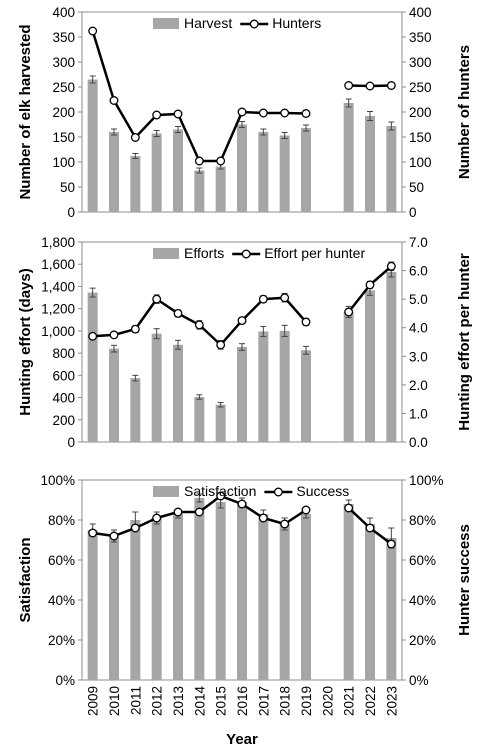  What do you see at coordinates (422, 600) in the screenshot?
I see `right-tick-label: 40%` at bounding box center [422, 600].